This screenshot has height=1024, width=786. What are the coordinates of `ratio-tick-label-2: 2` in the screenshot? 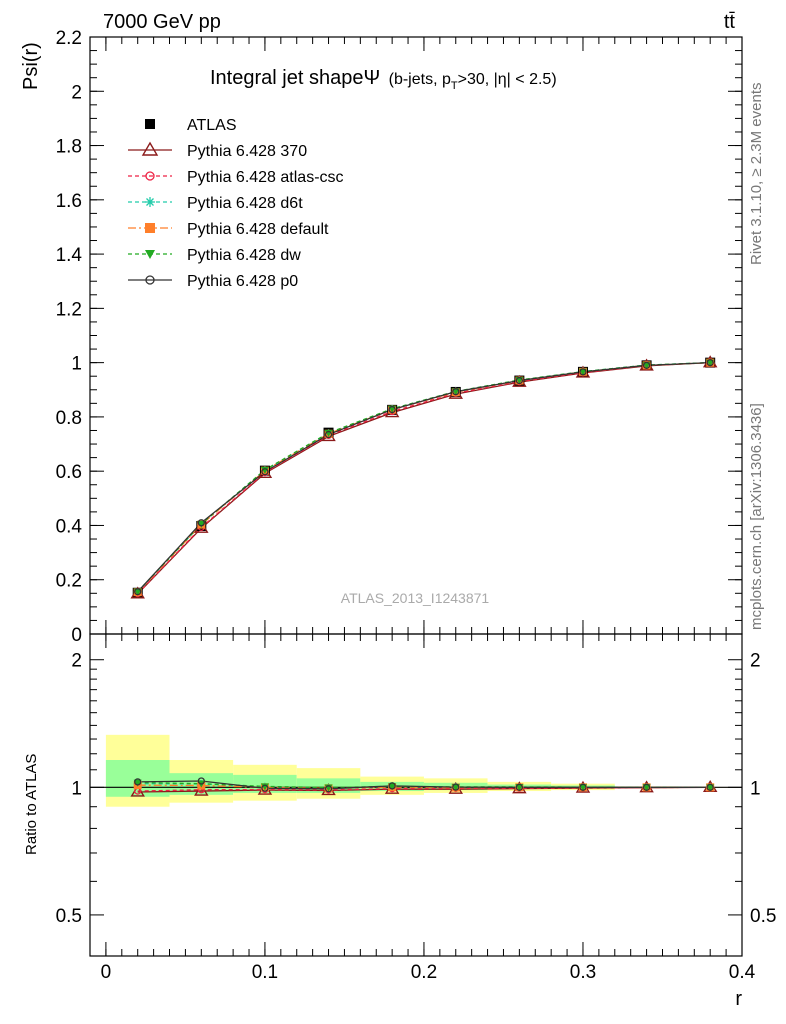 It's located at (76, 661).